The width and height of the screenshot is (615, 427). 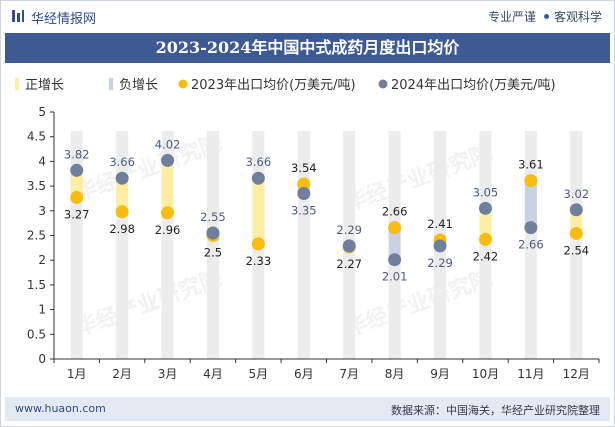 I want to click on x-tick-label: 2月, so click(x=122, y=374).